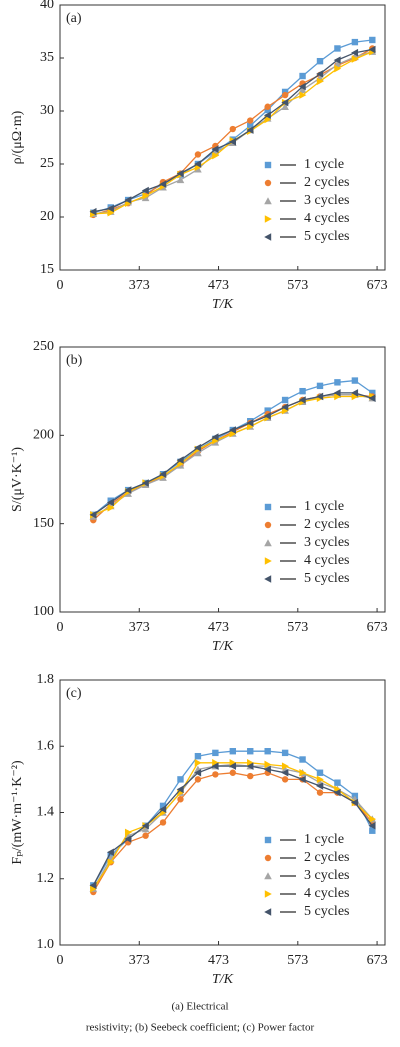 Image resolution: width=400 pixels, height=1047 pixels. What do you see at coordinates (326, 182) in the screenshot?
I see `legend-label: 2 cycles` at bounding box center [326, 182].